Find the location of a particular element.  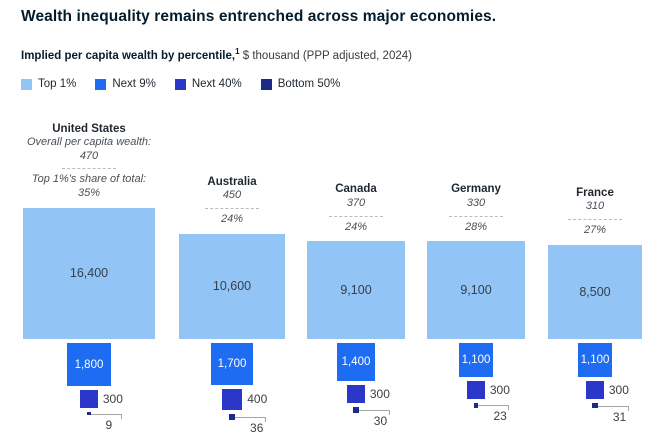

square-next9-value: 1,100 is located at coordinates (595, 360).